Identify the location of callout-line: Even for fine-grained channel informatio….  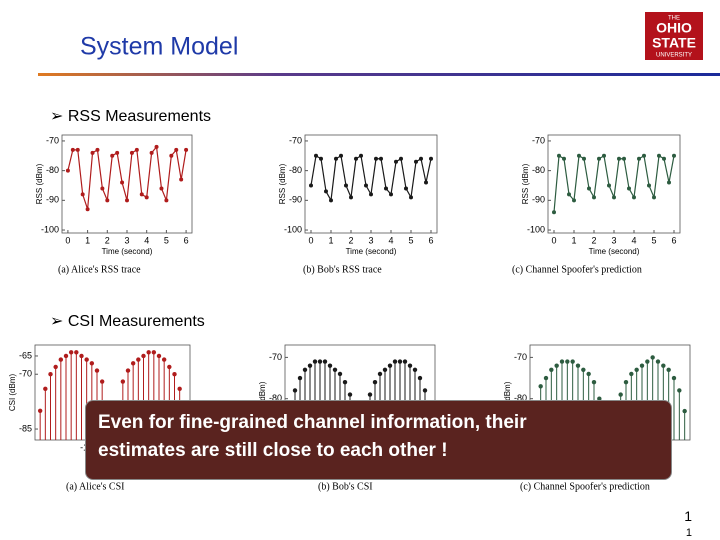
(312, 422).